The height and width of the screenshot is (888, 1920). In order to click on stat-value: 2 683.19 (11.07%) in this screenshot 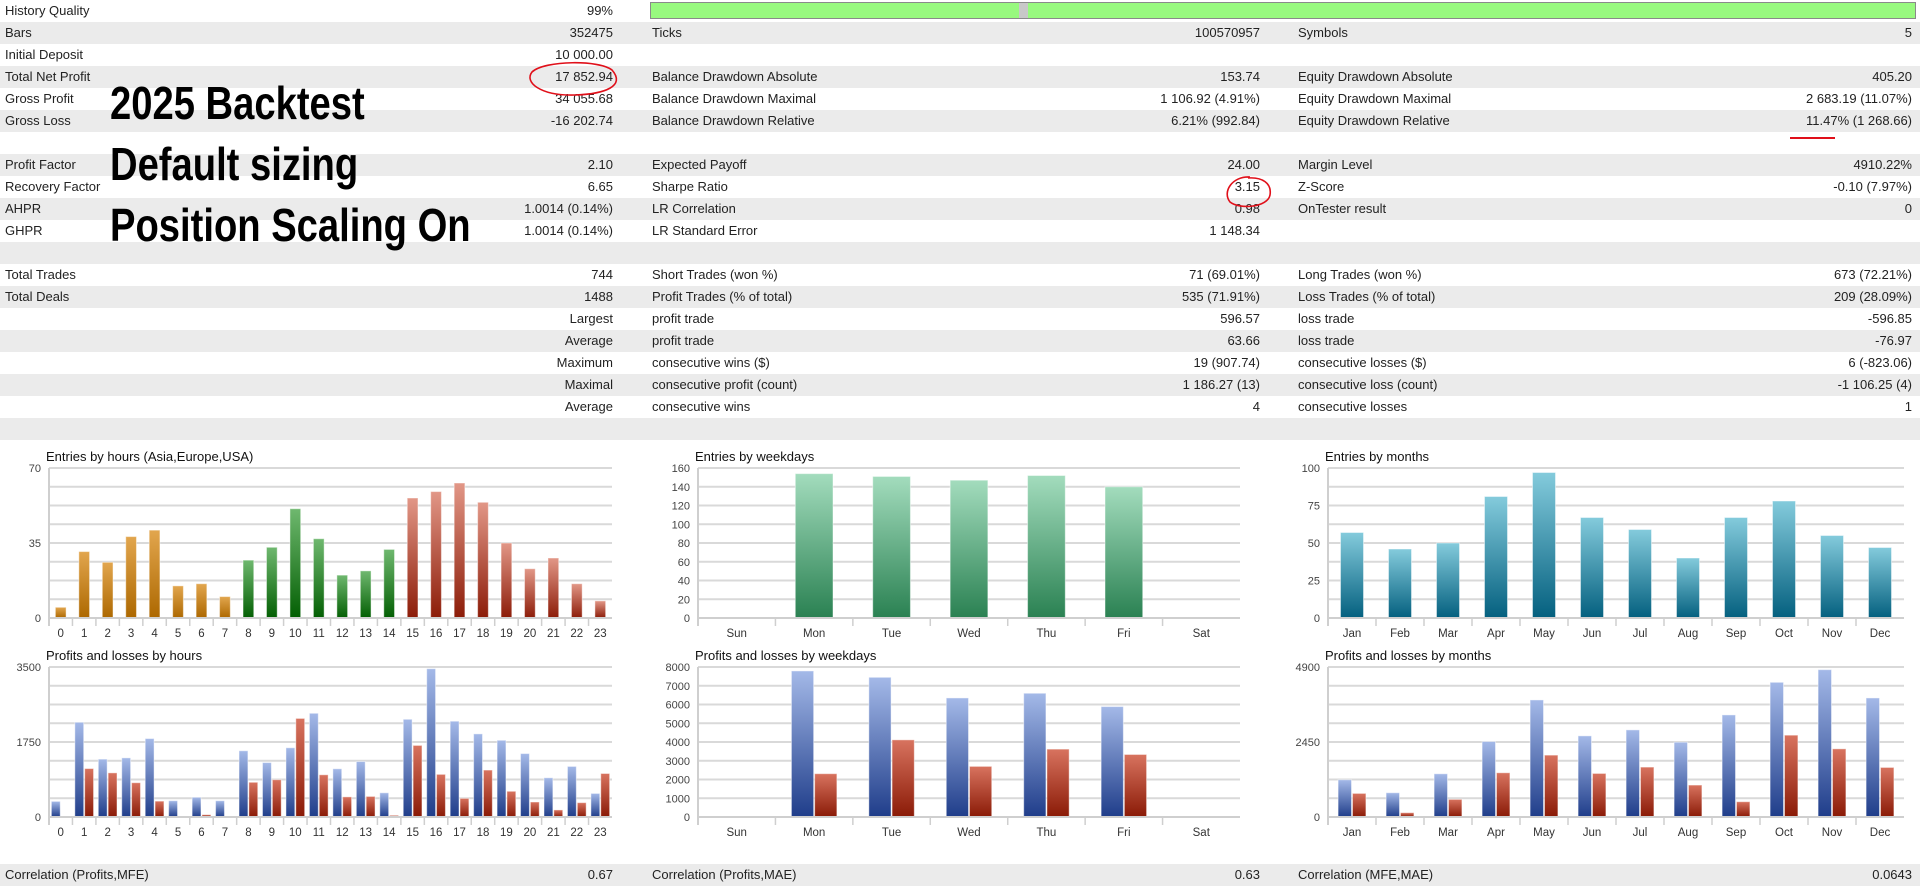, I will do `click(1859, 98)`.